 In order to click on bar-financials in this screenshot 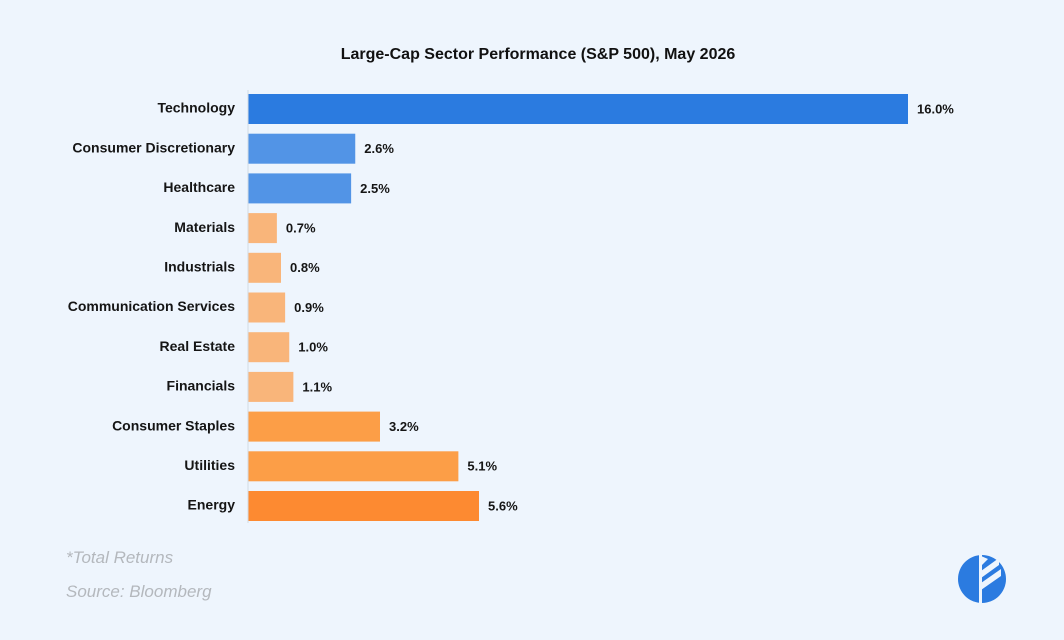, I will do `click(271, 386)`.